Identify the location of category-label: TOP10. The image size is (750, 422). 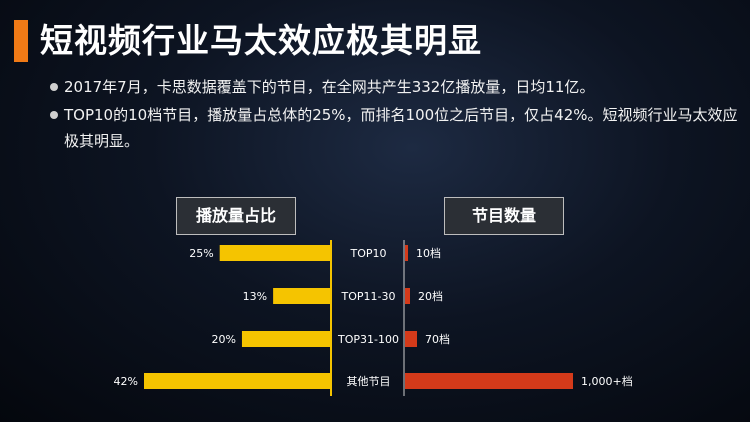
(367, 253).